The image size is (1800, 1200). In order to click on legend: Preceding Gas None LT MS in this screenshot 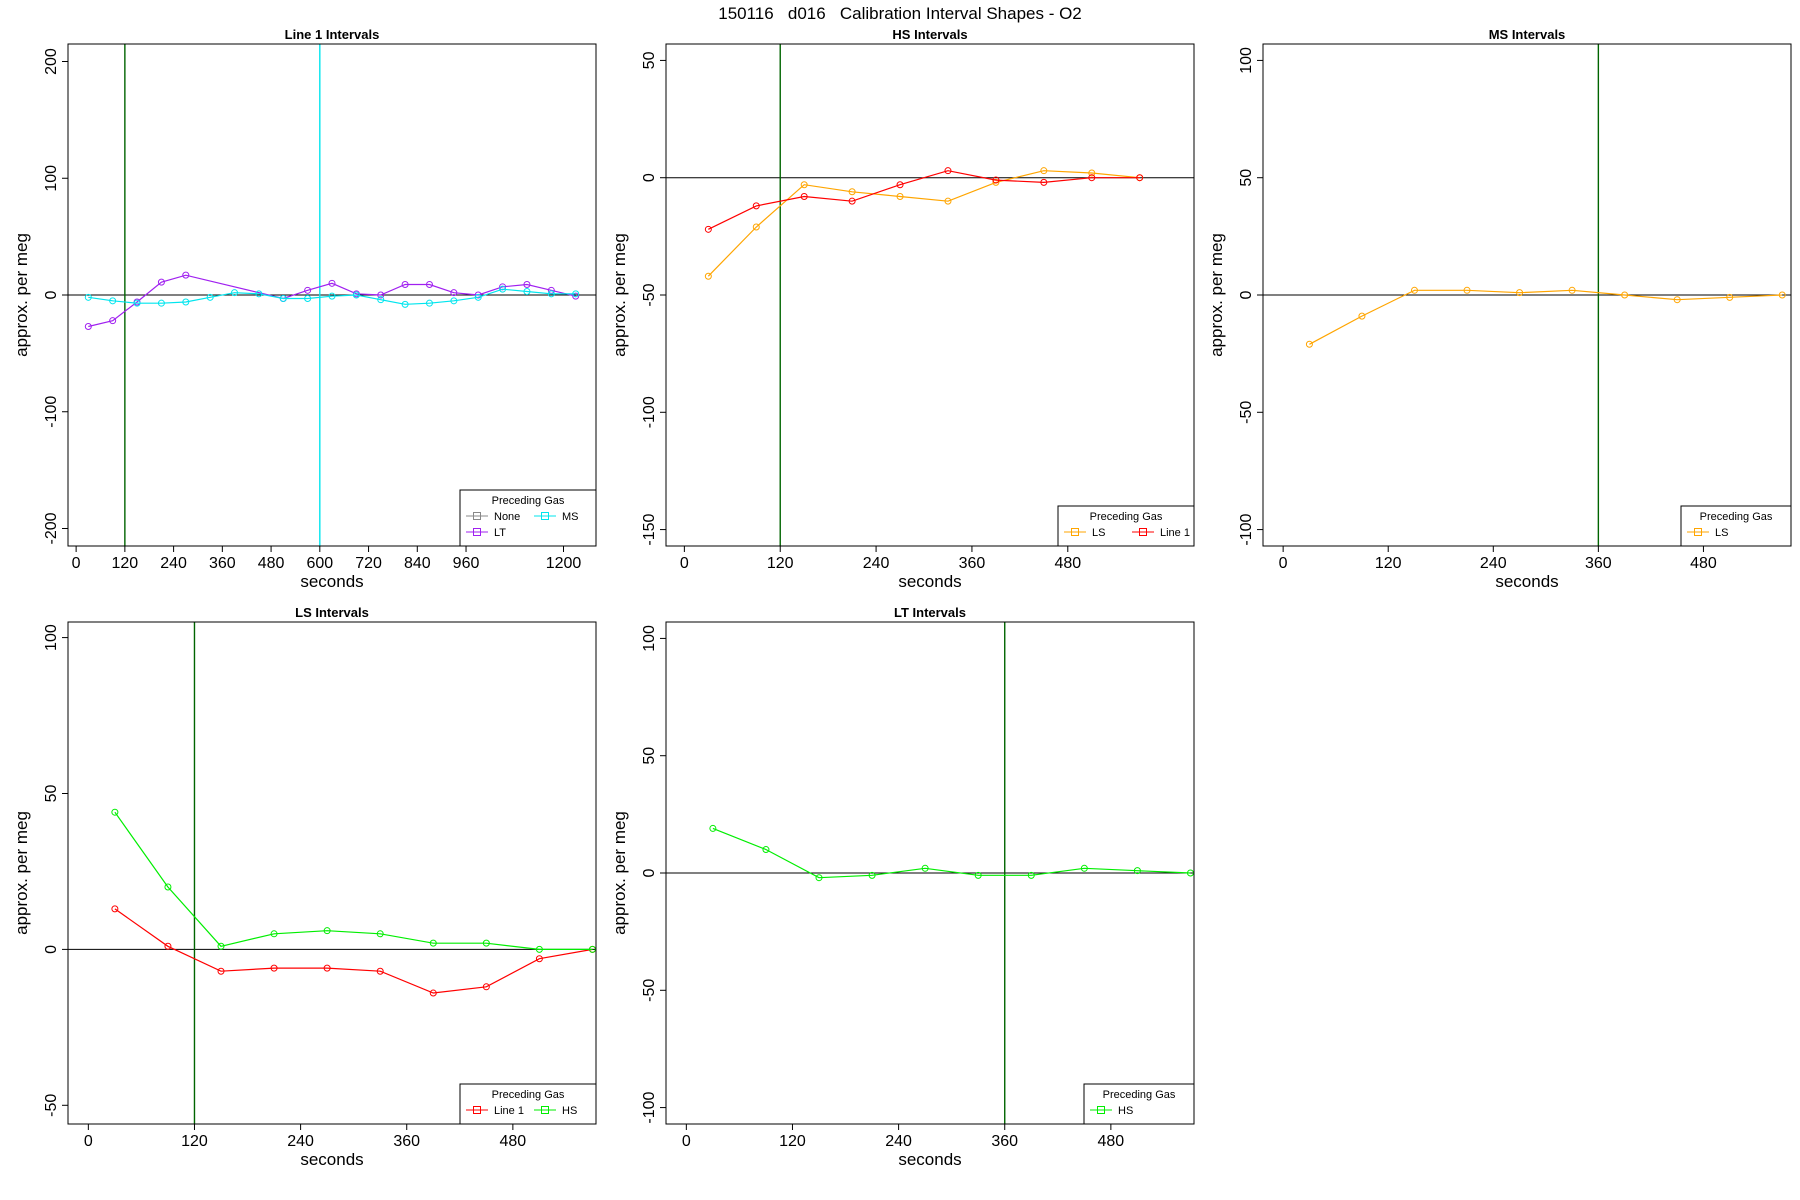, I will do `click(528, 518)`.